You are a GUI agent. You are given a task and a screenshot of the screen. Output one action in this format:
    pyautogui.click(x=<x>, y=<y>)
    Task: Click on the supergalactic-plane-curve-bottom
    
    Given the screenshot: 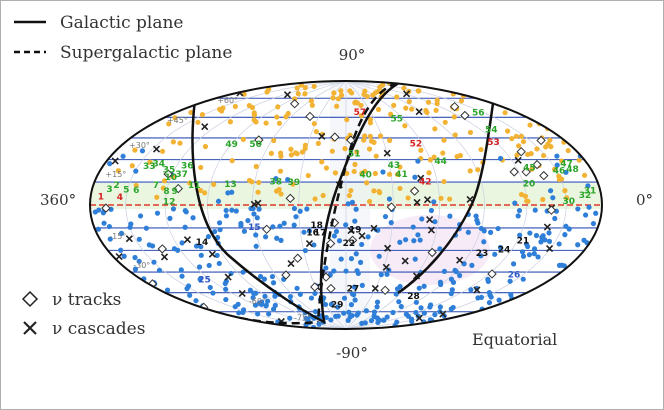 What is the action you would take?
    pyautogui.click(x=279, y=320)
    